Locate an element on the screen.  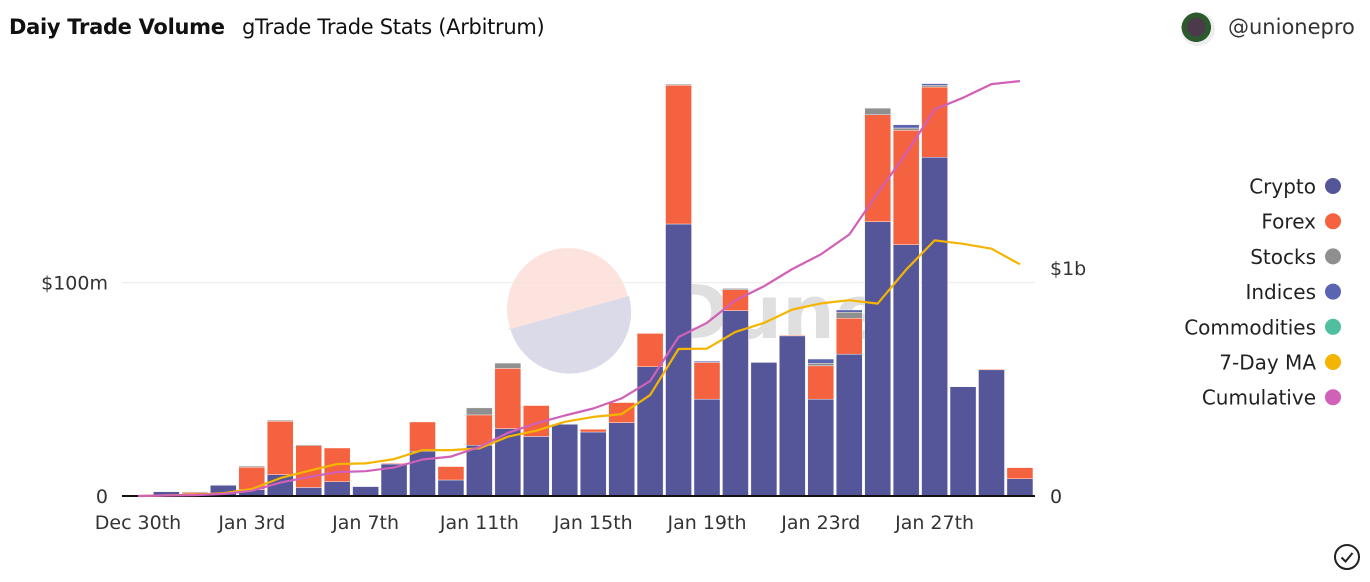
legend-label: Forex is located at coordinates (1288, 222).